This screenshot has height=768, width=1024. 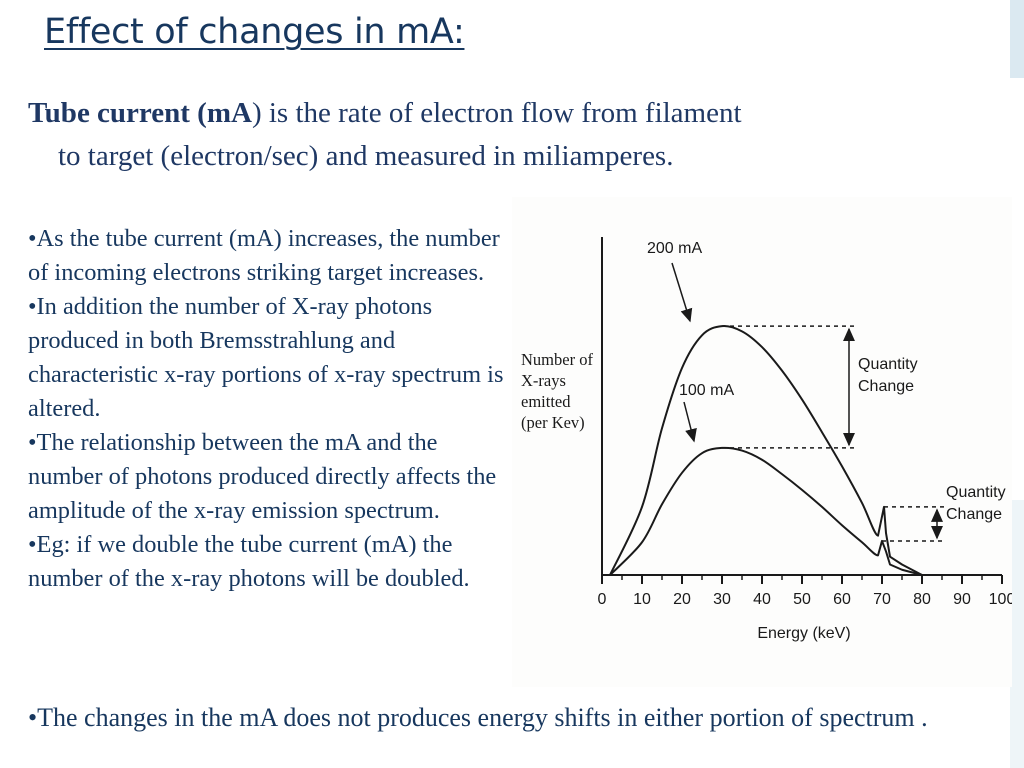 I want to click on x-tick-label: 80, so click(x=922, y=599).